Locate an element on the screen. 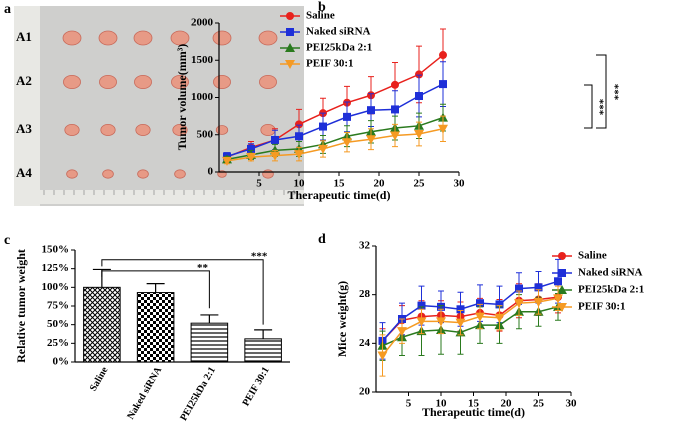  significance: *** is located at coordinates (599, 107).